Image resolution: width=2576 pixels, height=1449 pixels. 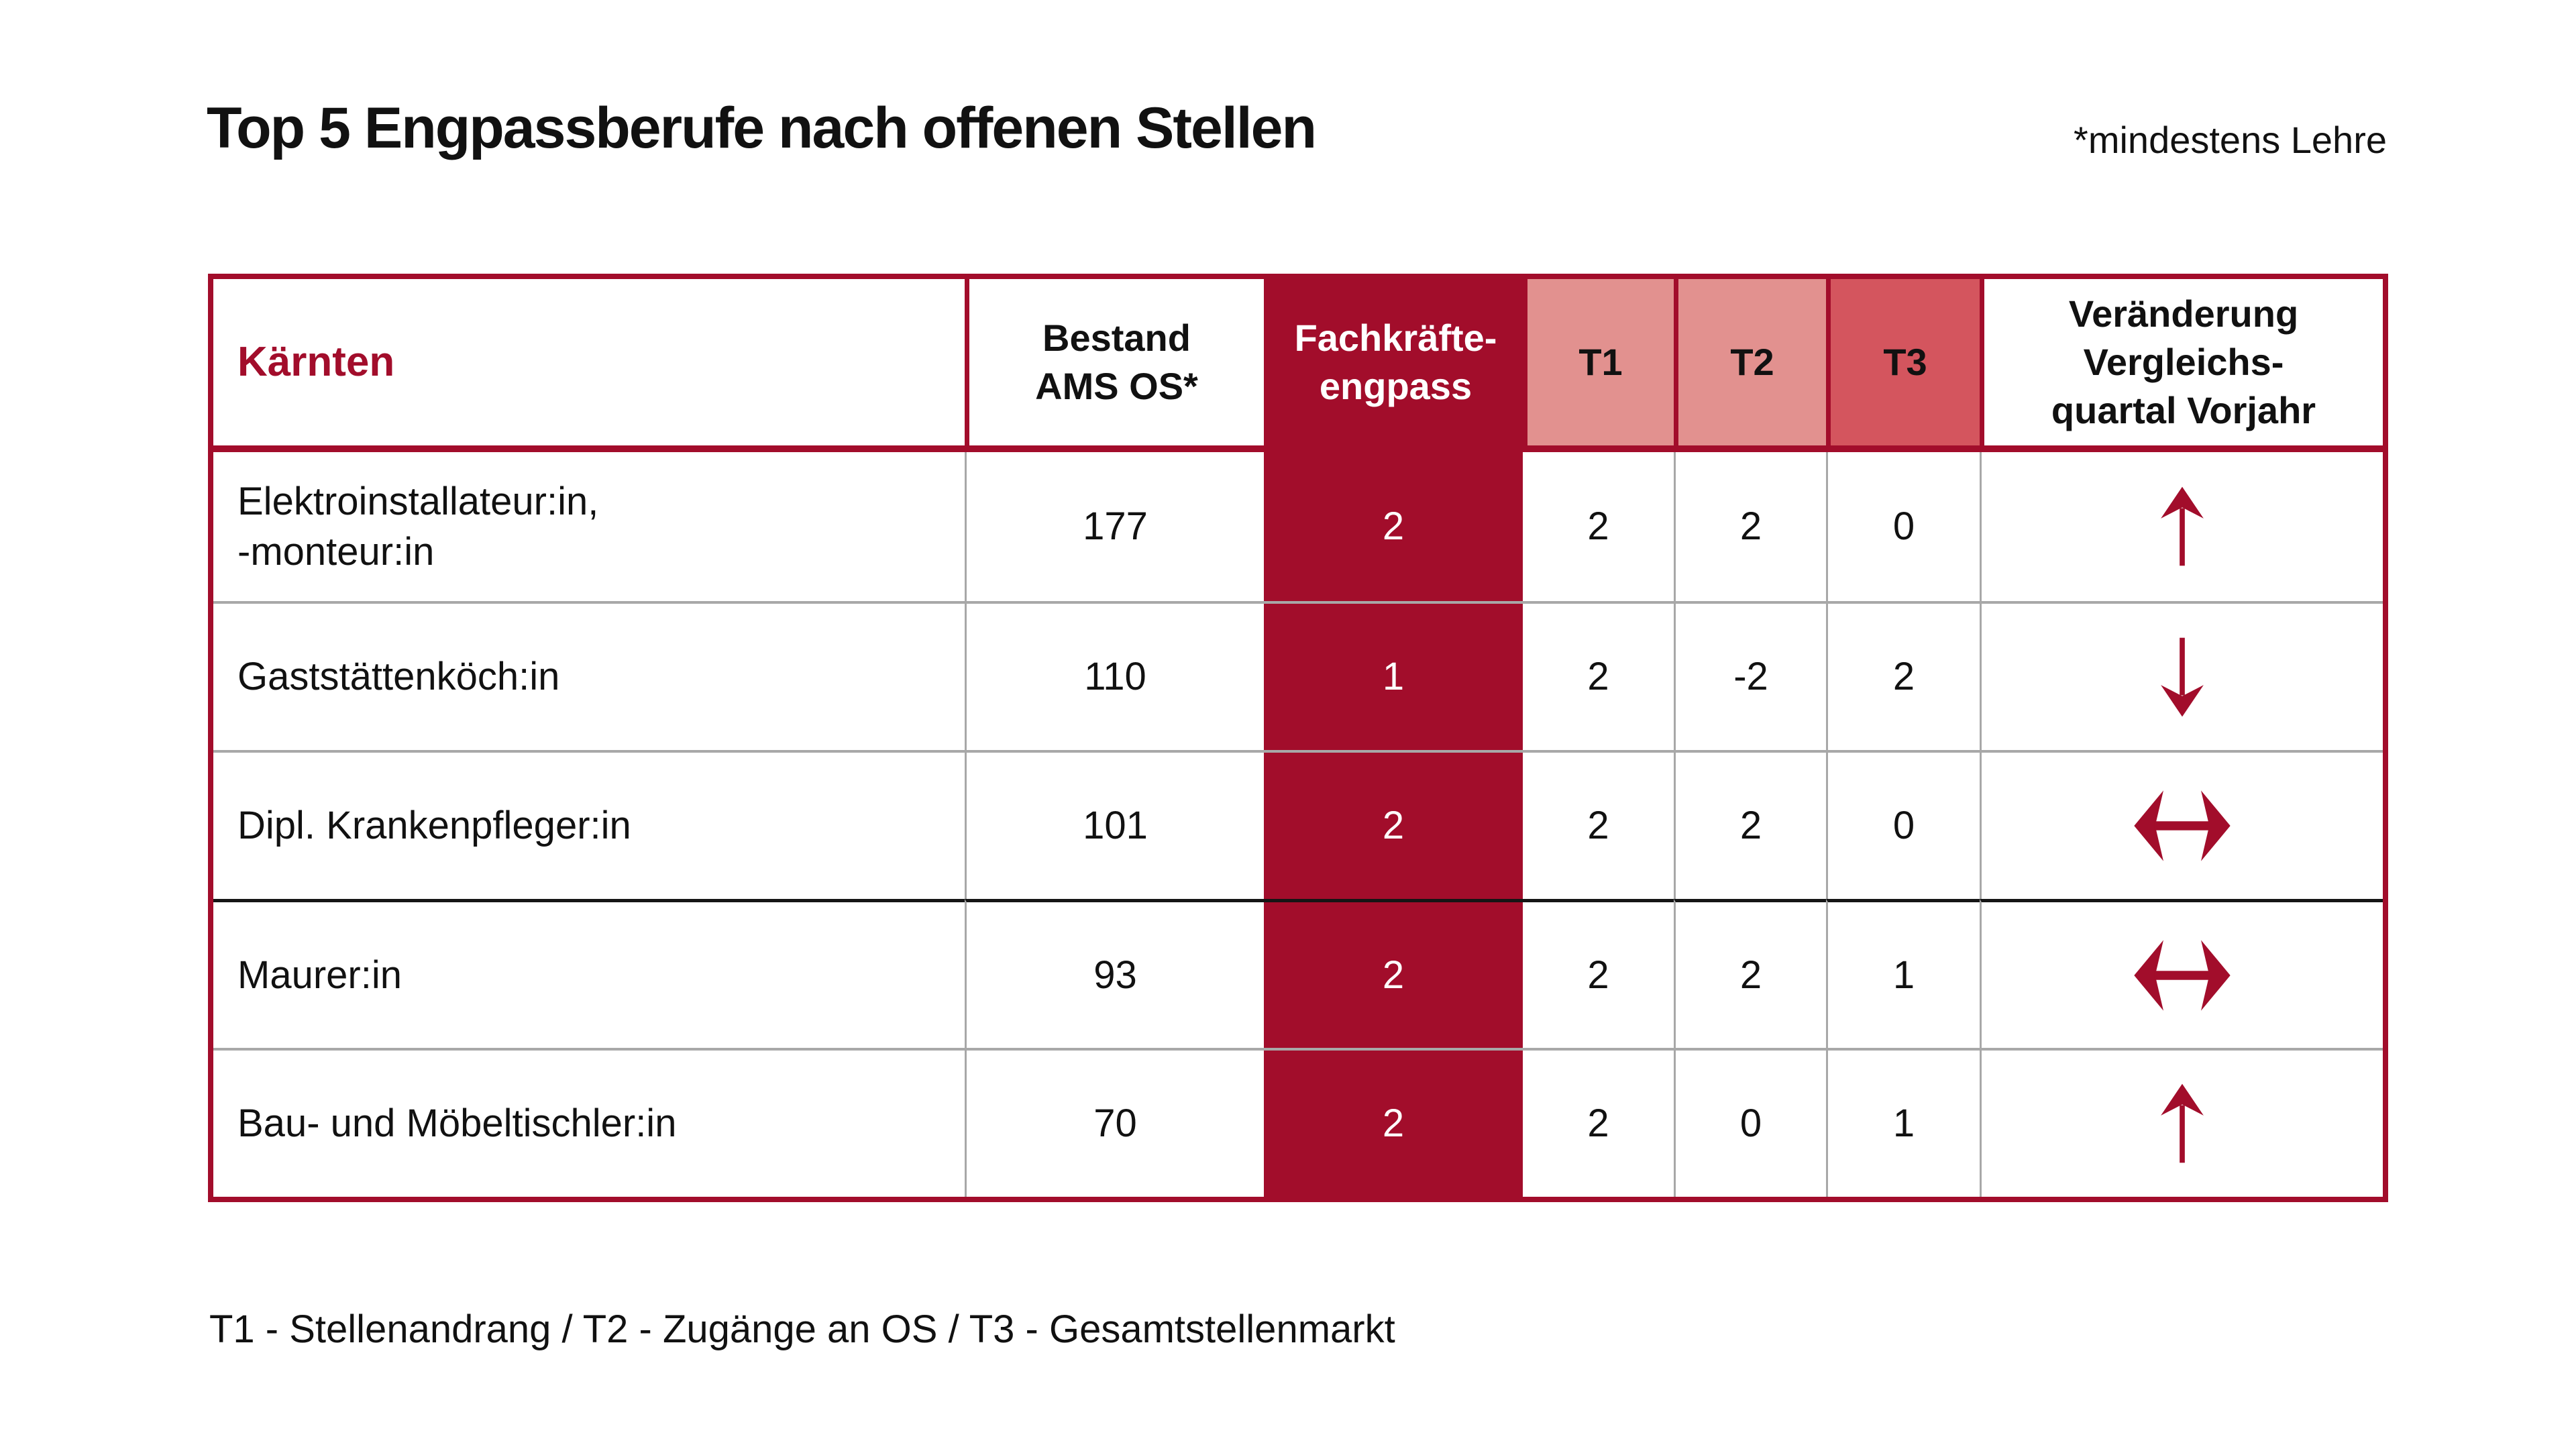 I want to click on col-header-t1: T1, so click(x=1598, y=365).